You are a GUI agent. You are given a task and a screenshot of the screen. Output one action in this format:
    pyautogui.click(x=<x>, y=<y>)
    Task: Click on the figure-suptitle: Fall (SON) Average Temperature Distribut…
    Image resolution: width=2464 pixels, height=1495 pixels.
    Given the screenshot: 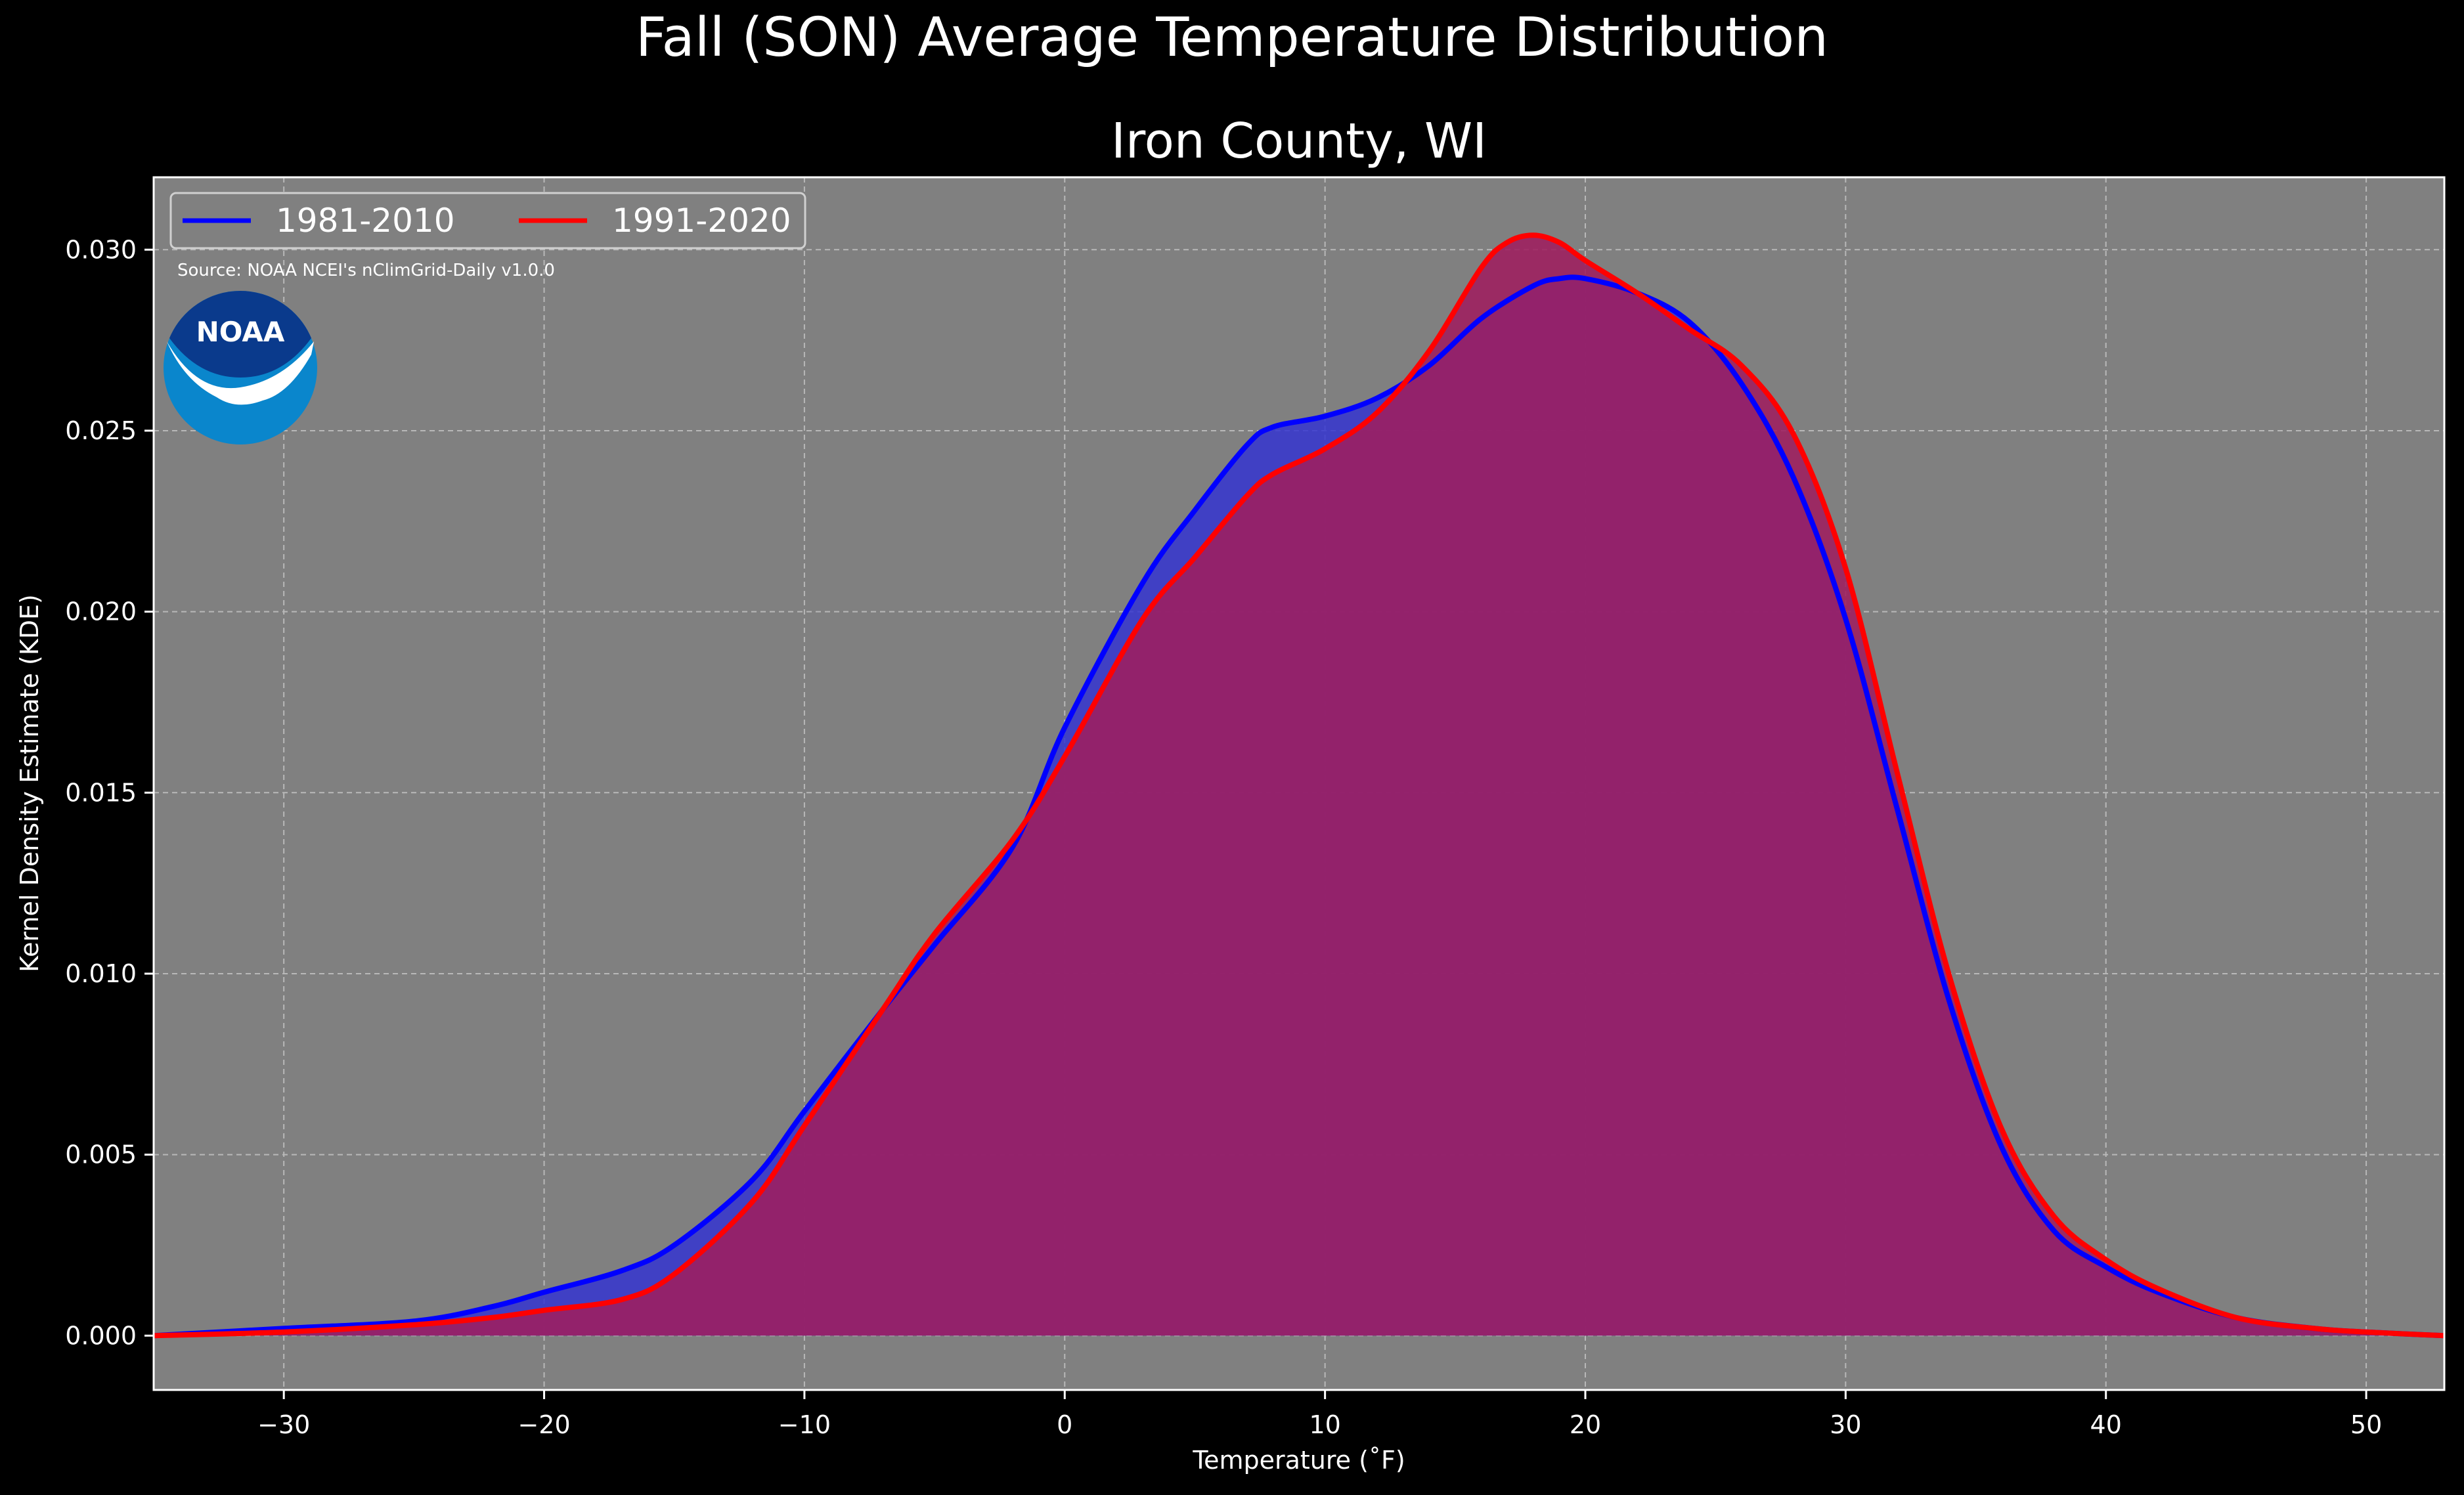 What is the action you would take?
    pyautogui.click(x=1232, y=38)
    